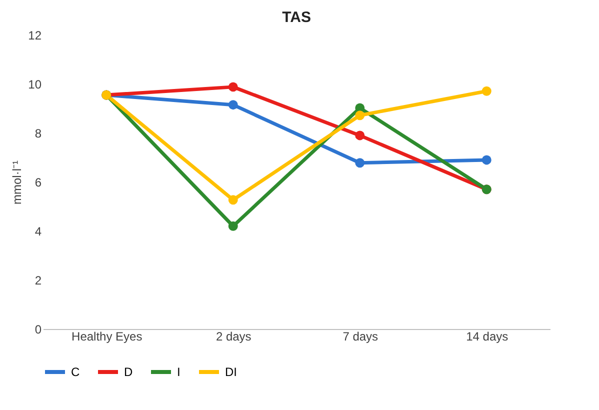 This screenshot has height=410, width=599. I want to click on y-tick-label: 8, so click(38, 133).